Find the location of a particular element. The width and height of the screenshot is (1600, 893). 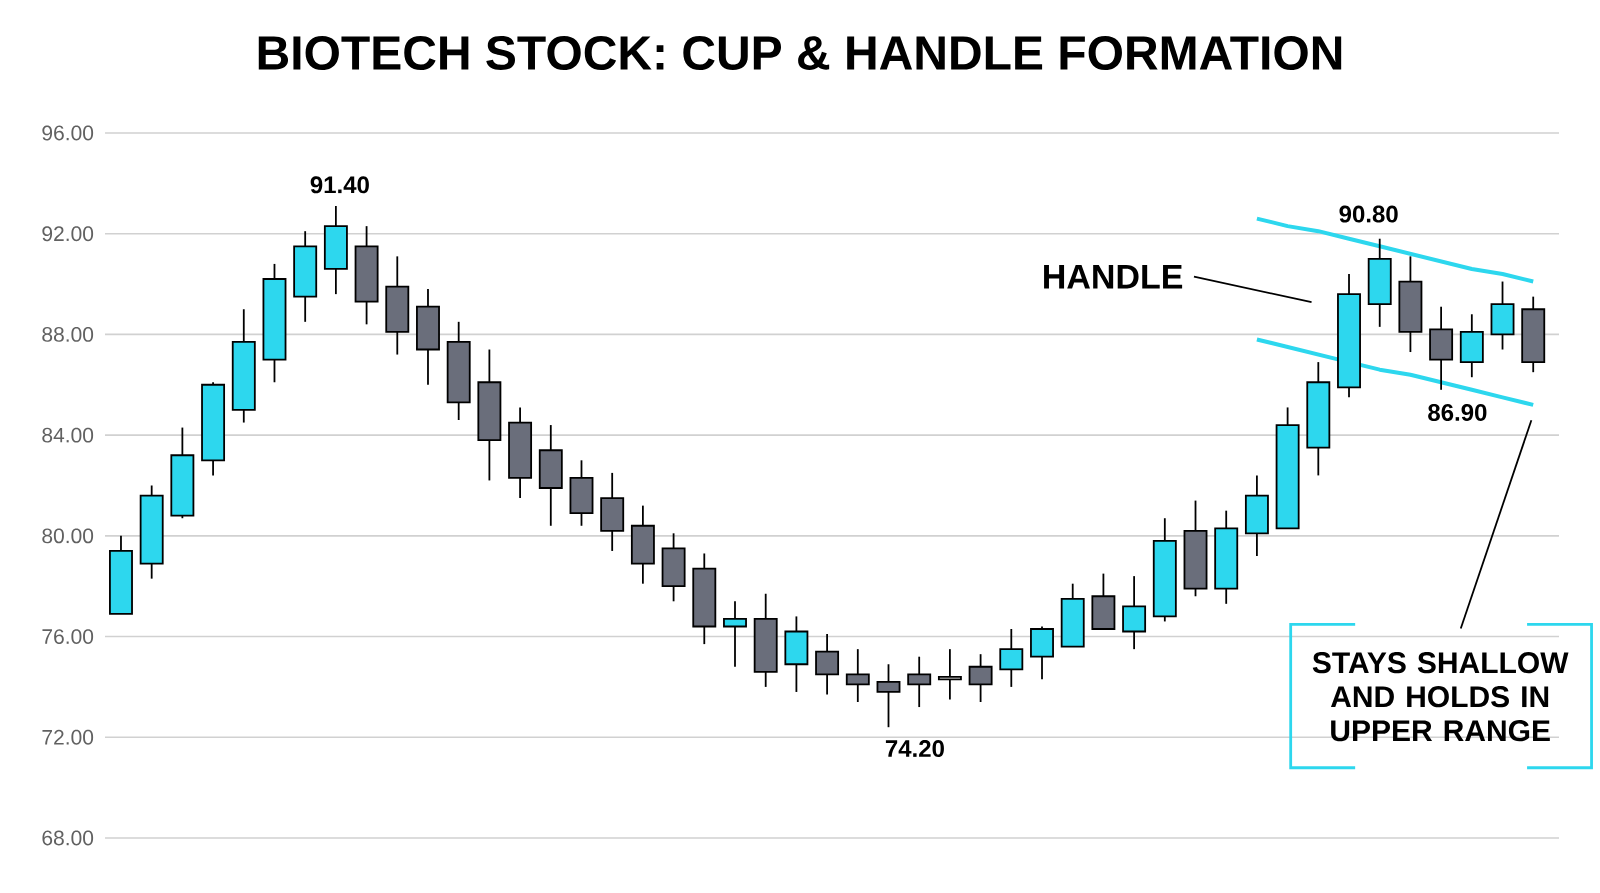

chart-title: BIOTECH STOCK: CUP & HANDLE FORMATION is located at coordinates (800, 53).